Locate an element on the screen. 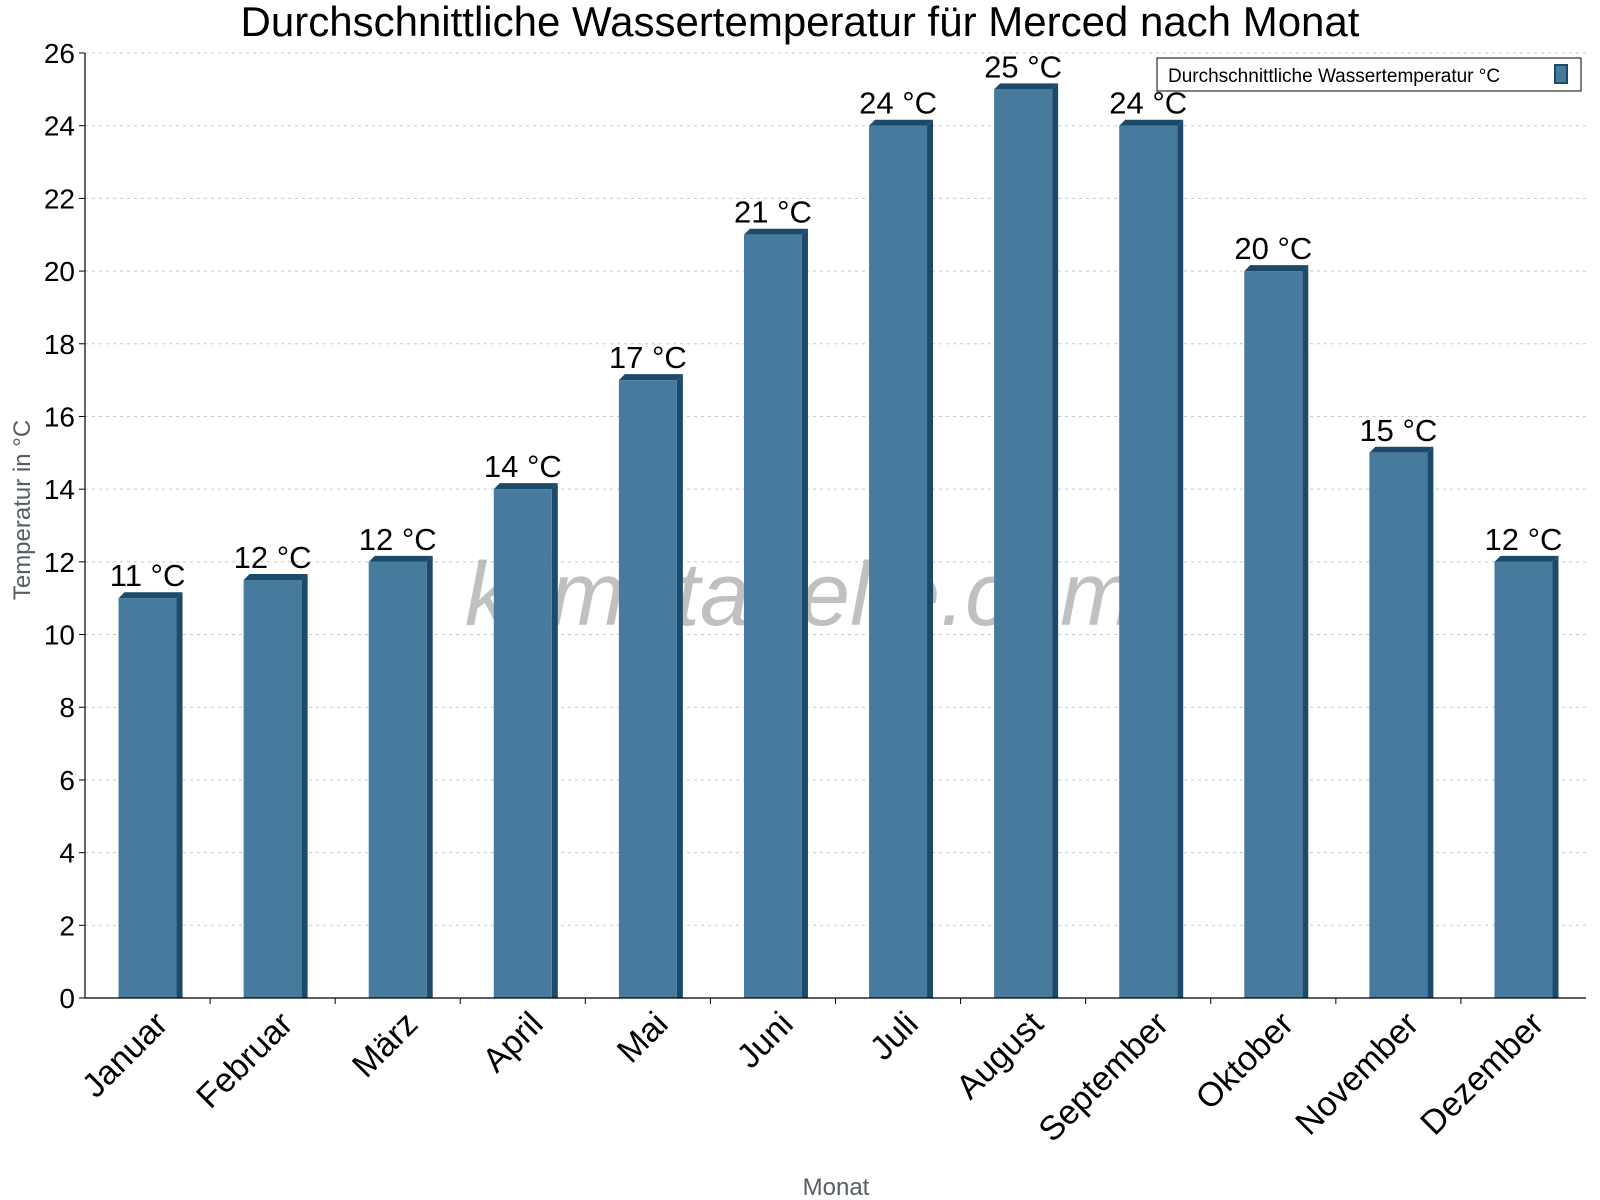 The image size is (1600, 1200). y-tick-label: 12 is located at coordinates (59, 562).